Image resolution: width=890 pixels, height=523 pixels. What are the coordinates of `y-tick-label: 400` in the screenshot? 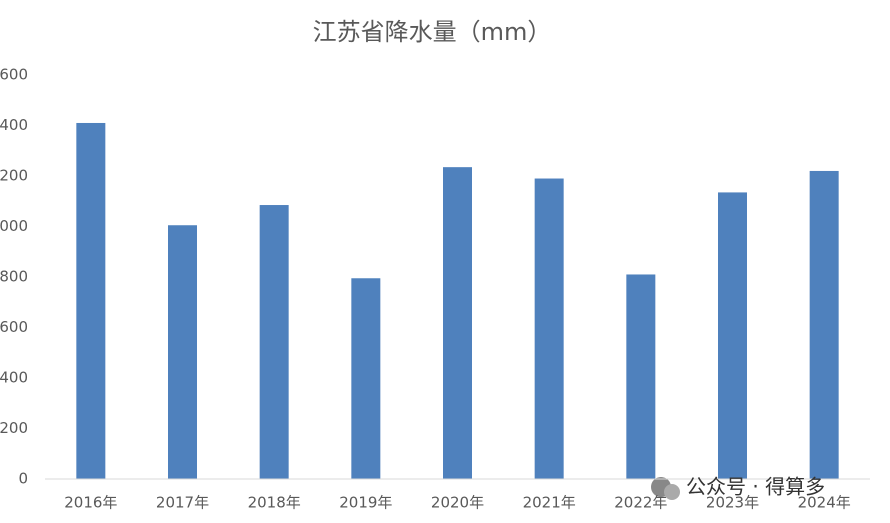 It's located at (14, 378).